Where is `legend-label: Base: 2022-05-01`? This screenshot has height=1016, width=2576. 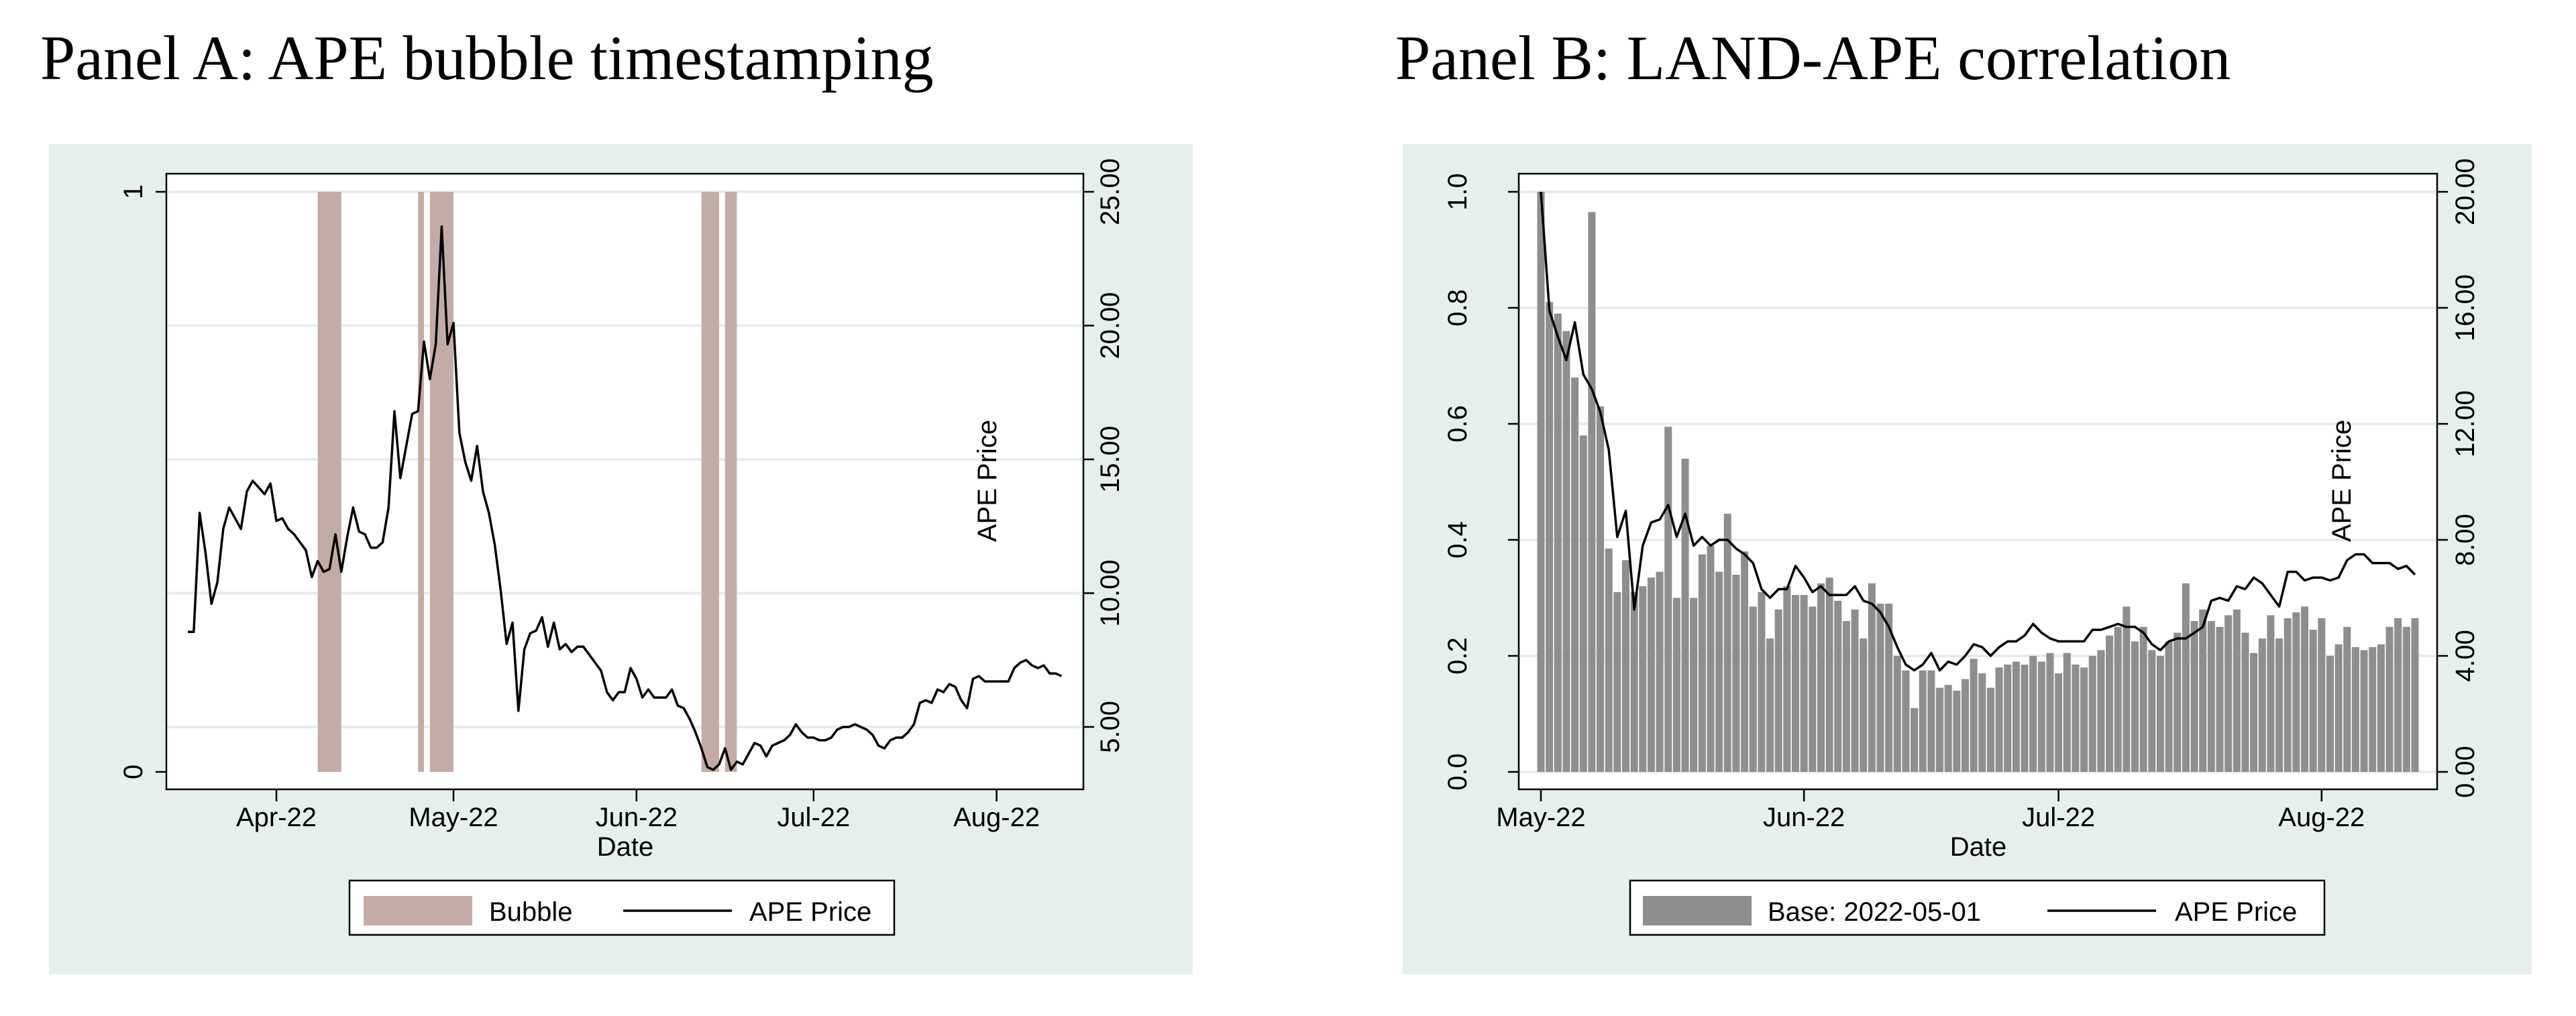 legend-label: Base: 2022-05-01 is located at coordinates (1874, 912).